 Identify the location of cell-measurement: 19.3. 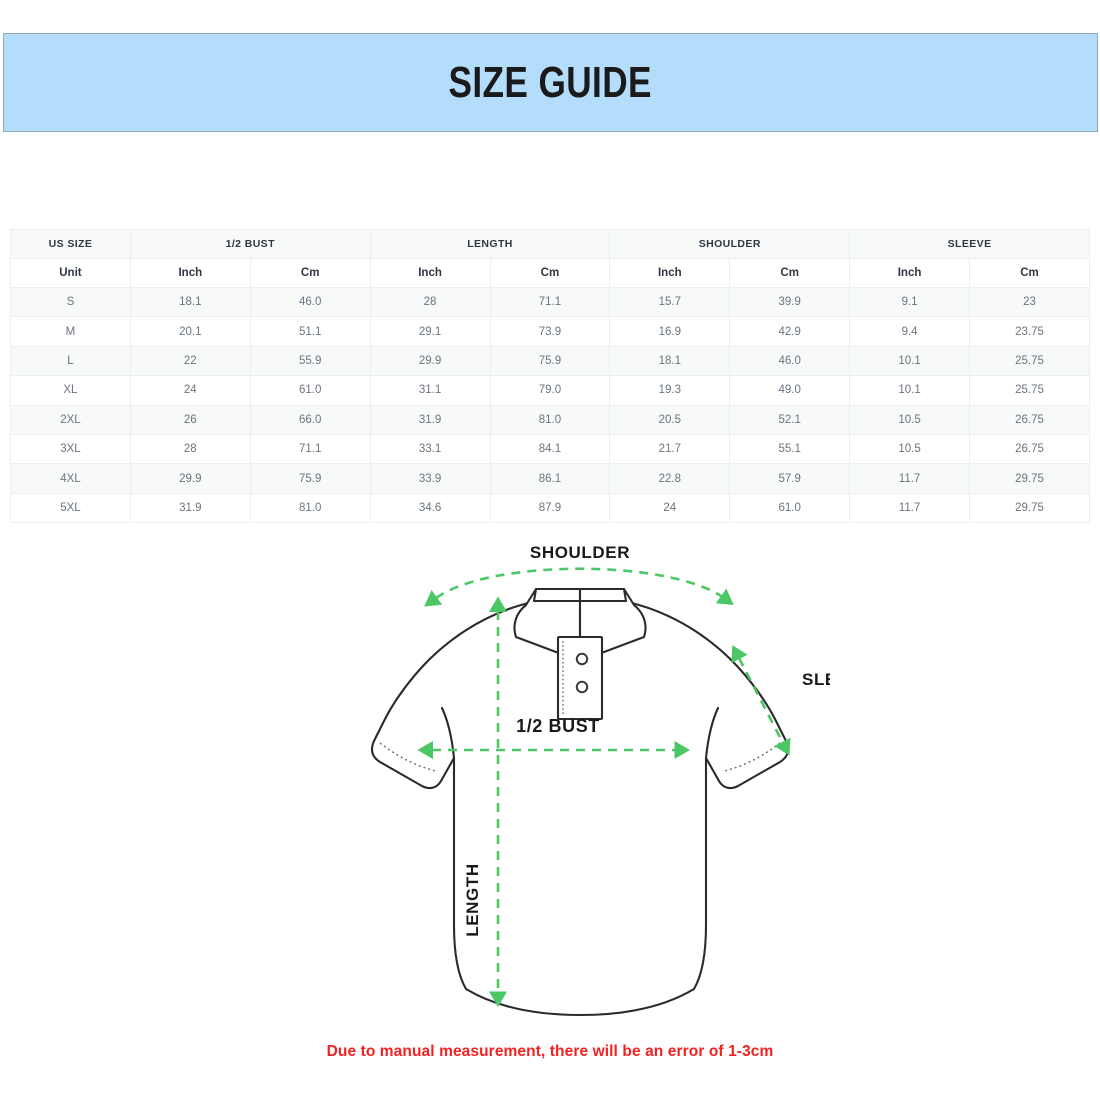
(670, 390).